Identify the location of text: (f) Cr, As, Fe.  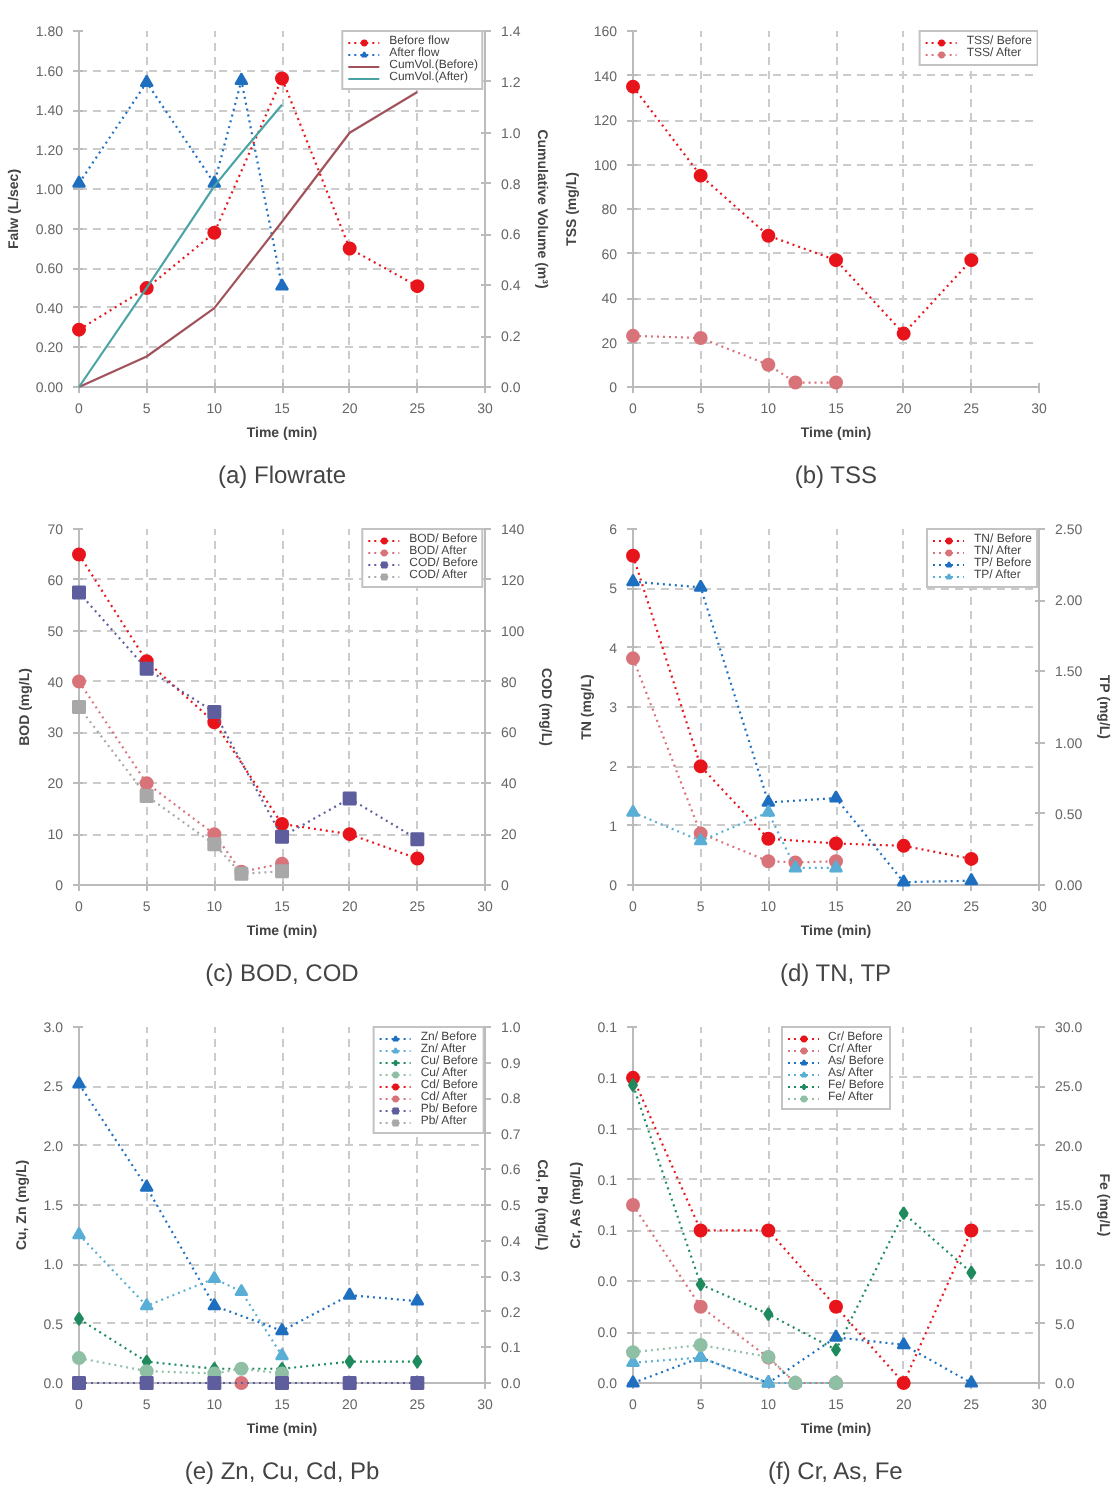
(836, 1471).